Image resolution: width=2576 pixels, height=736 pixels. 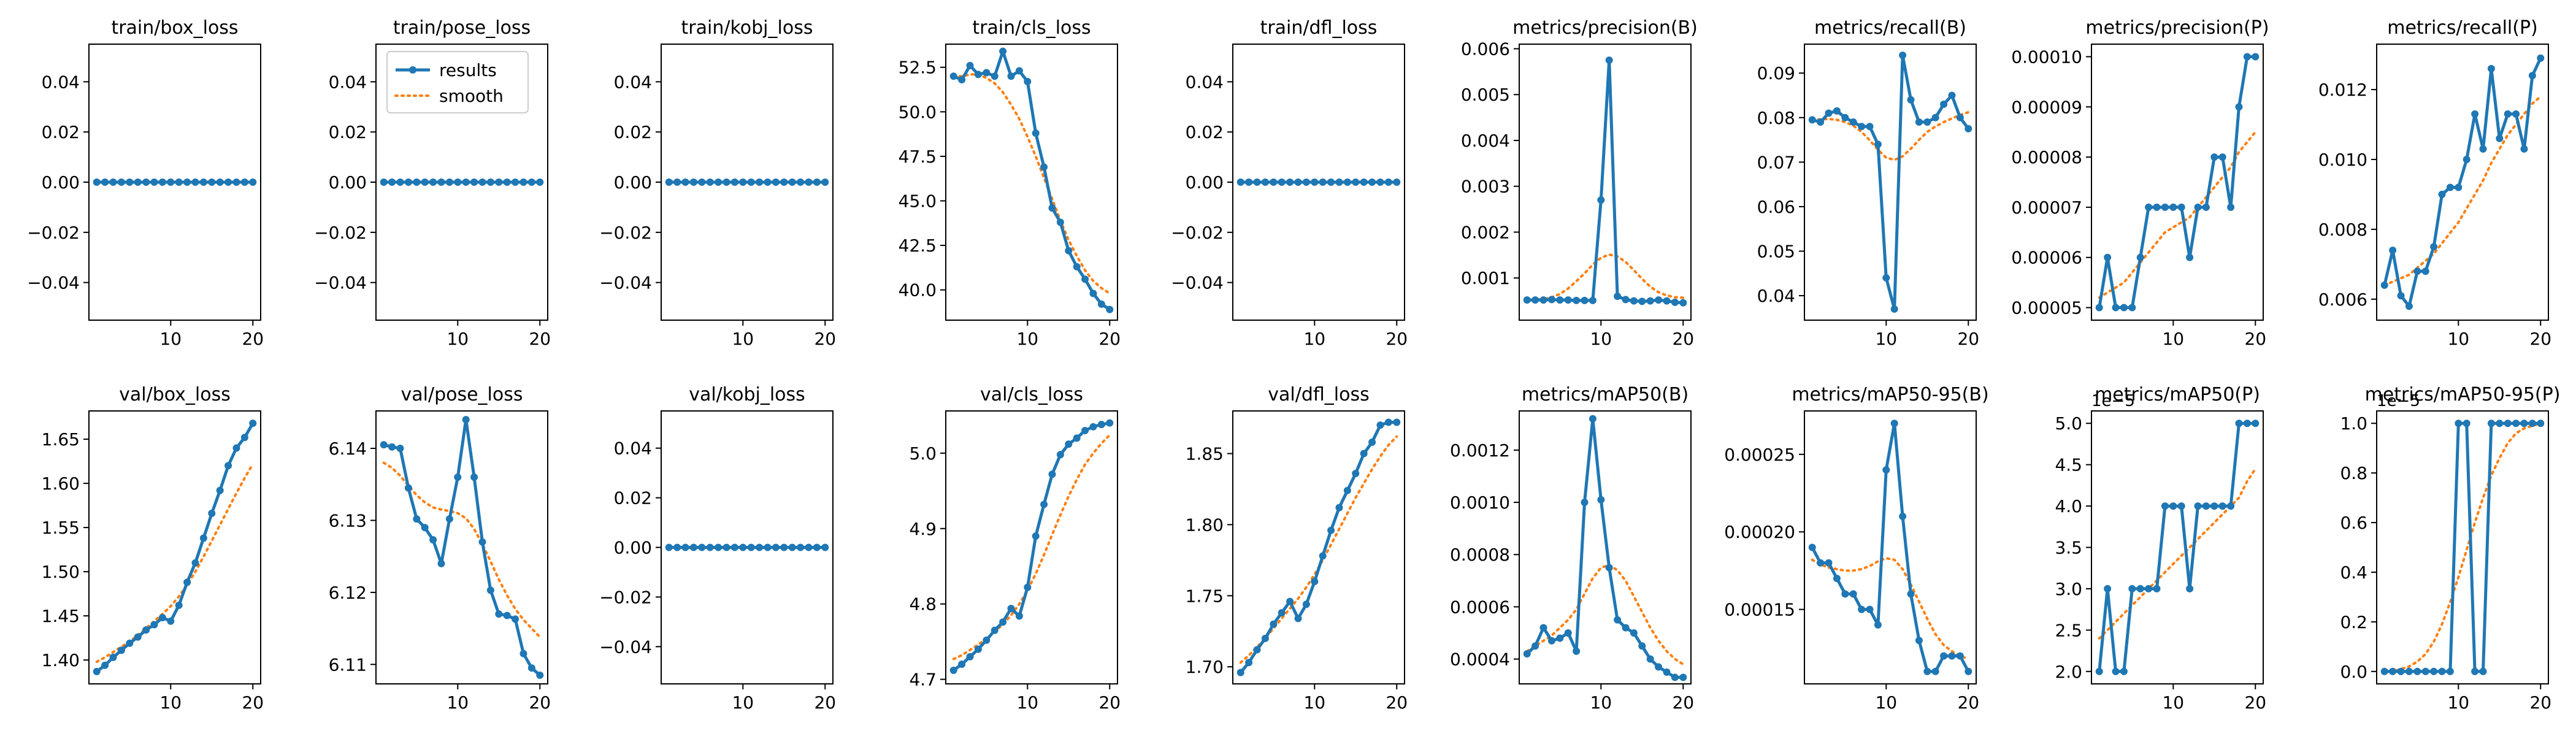 What do you see at coordinates (2342, 299) in the screenshot?
I see `y-tick-label: 0.006` at bounding box center [2342, 299].